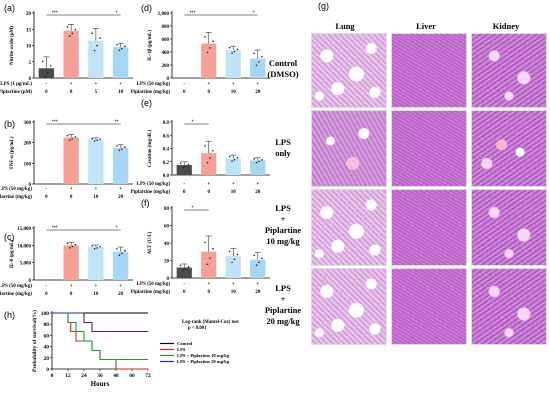 This screenshot has height=412, width=550. What do you see at coordinates (429, 227) in the screenshot?
I see `micrograph-pip10-liver` at bounding box center [429, 227].